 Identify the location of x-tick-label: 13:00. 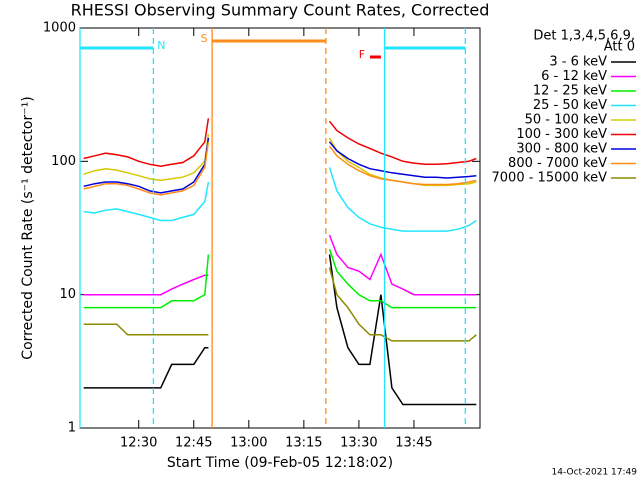
(248, 443).